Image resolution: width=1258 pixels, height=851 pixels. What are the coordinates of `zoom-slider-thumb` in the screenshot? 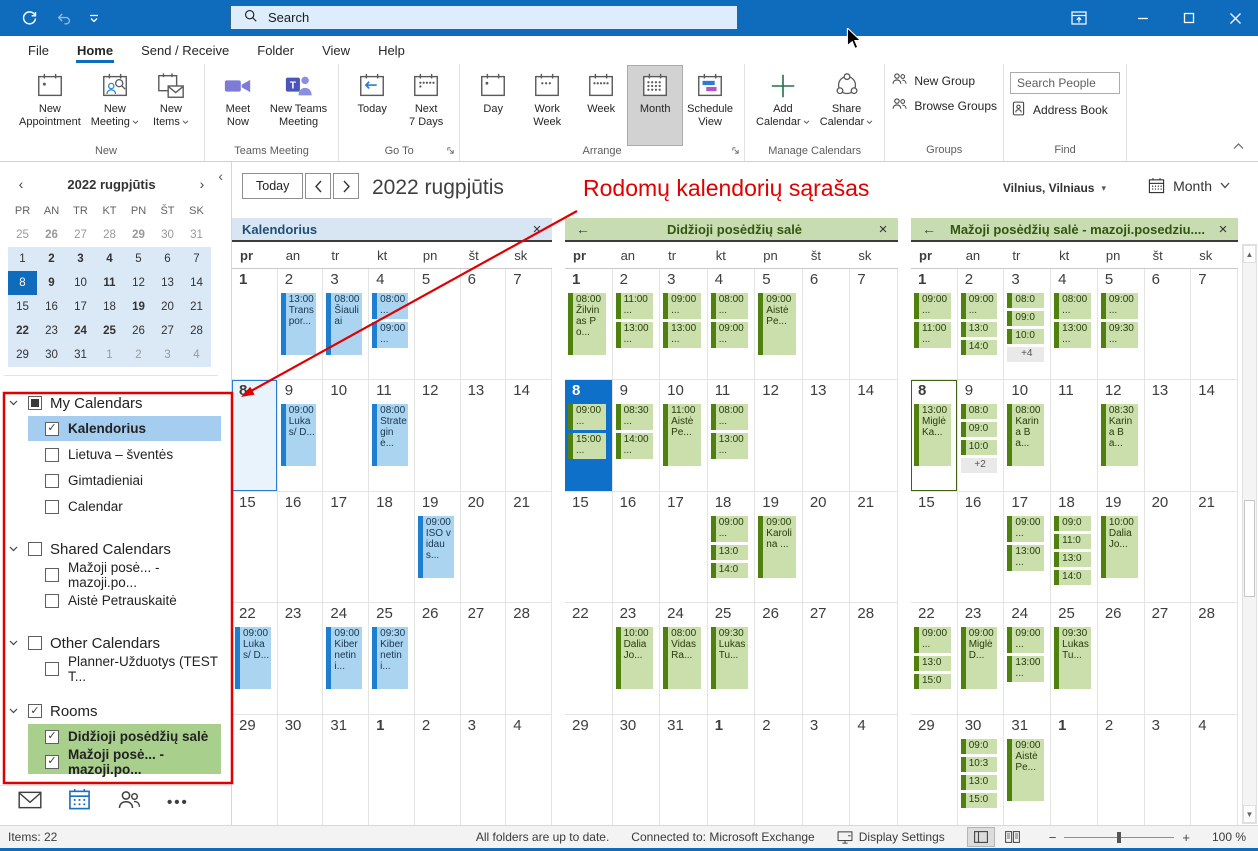 It's located at (1119, 837).